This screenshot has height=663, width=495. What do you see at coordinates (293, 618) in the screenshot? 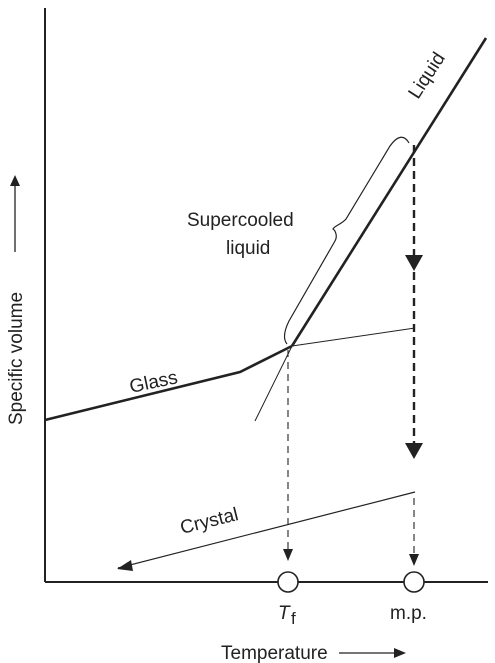
I see `tf-label-subscript: f` at bounding box center [293, 618].